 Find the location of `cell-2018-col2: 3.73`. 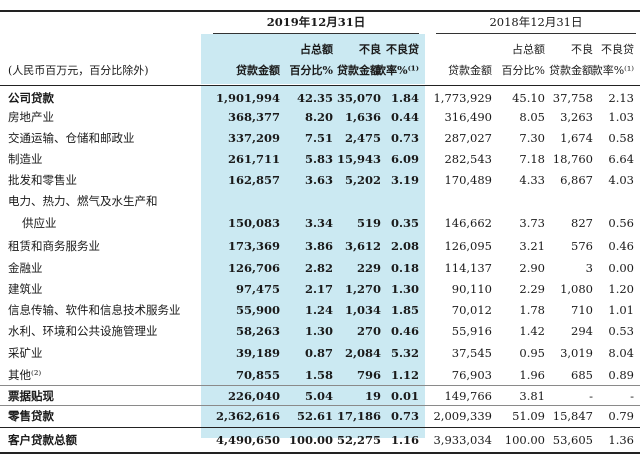

cell-2018-col2: 3.73 is located at coordinates (532, 223).